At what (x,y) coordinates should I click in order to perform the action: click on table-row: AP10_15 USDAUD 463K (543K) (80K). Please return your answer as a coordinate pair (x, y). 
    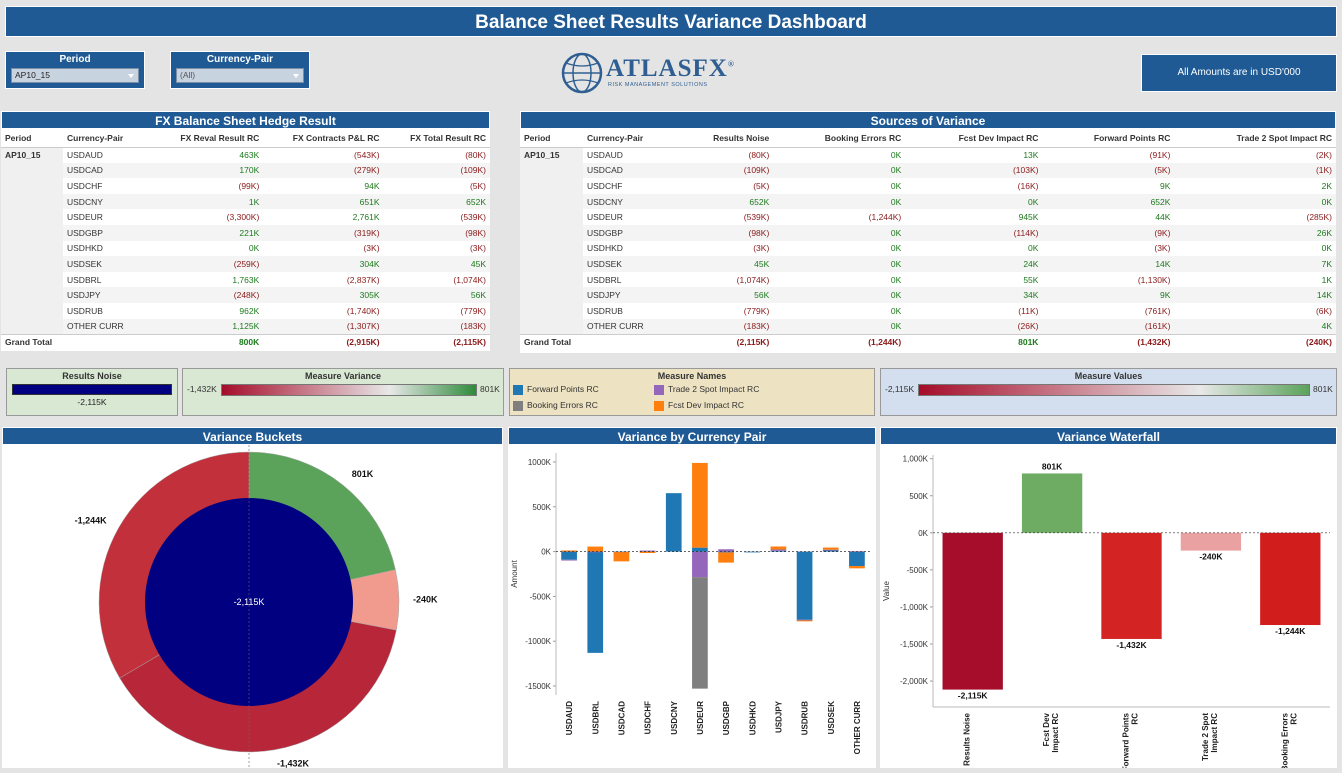
    Looking at the image, I should click on (245, 241).